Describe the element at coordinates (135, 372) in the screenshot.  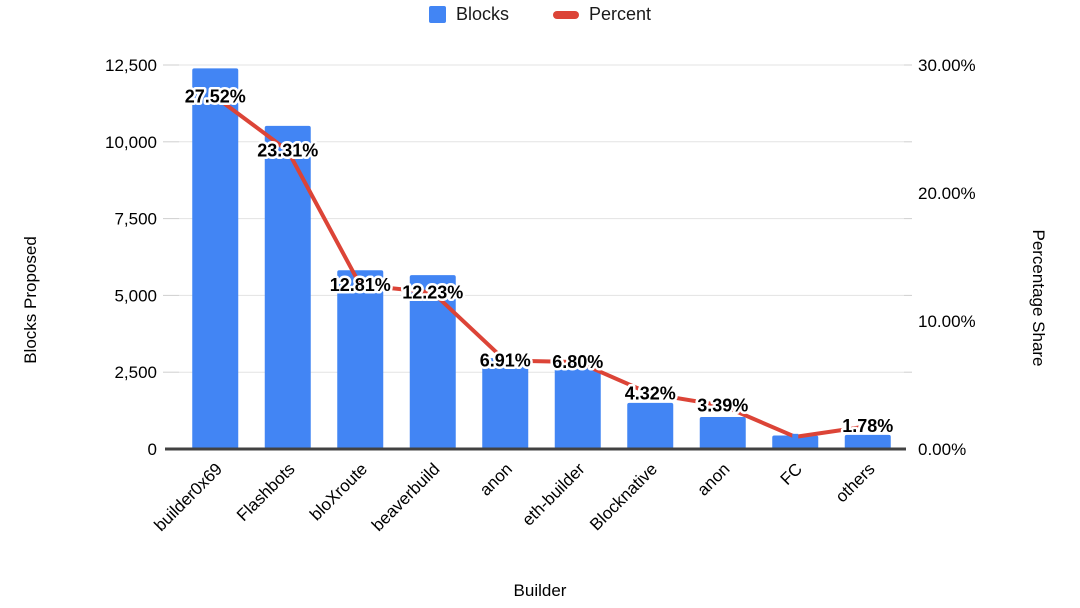
I see `left-axis-tick-label: 2,500` at that location.